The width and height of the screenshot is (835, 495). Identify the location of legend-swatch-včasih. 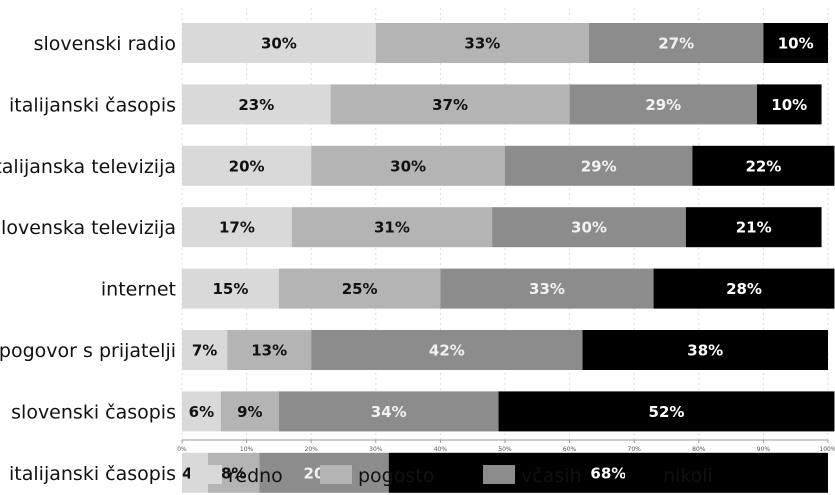
(499, 474).